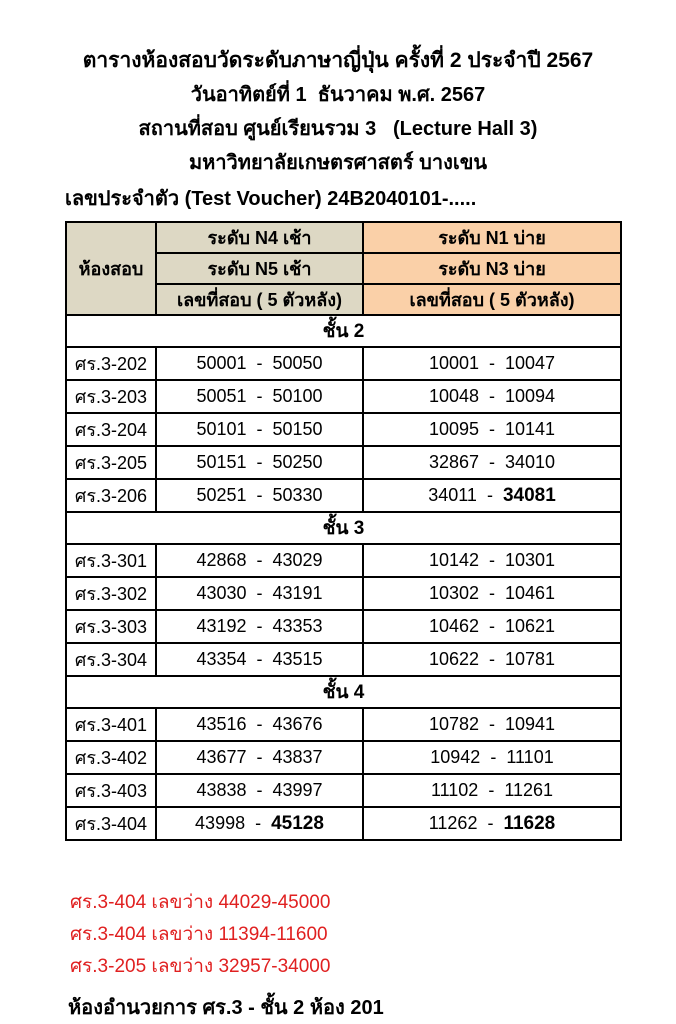 Image resolution: width=676 pixels, height=1024 pixels. Describe the element at coordinates (297, 429) in the screenshot. I see `range-end: 50150` at that location.